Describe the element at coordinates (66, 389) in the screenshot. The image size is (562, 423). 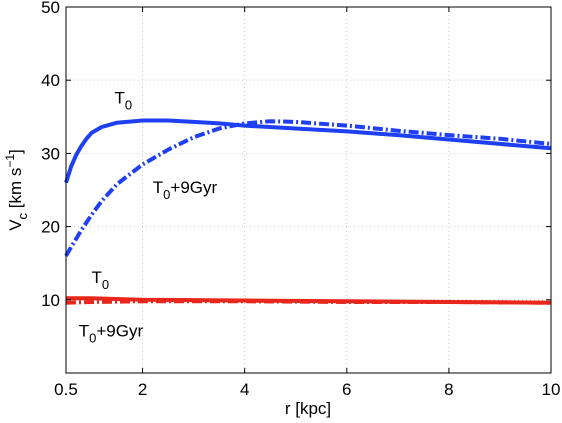
I see `x-tick-label: 0.5` at that location.